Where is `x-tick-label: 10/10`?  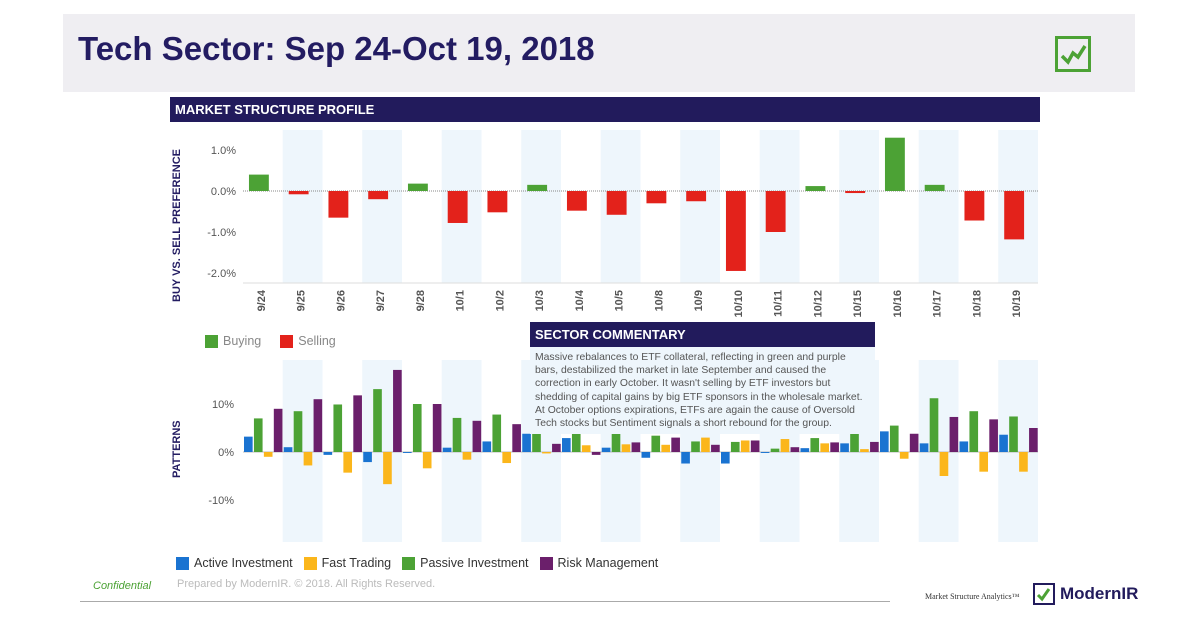
x-tick-label: 10/10 is located at coordinates (739, 304).